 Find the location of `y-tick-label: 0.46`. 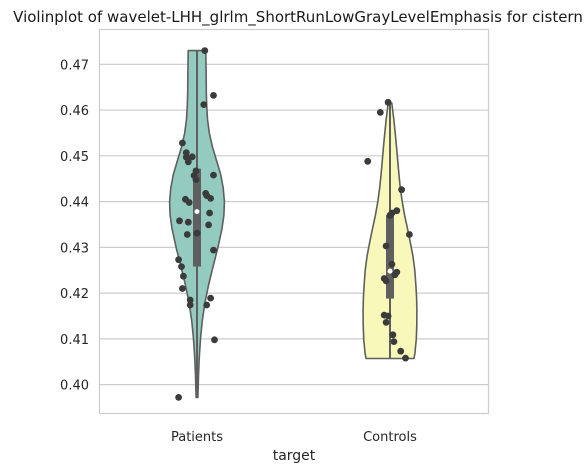

y-tick-label: 0.46 is located at coordinates (74, 111).